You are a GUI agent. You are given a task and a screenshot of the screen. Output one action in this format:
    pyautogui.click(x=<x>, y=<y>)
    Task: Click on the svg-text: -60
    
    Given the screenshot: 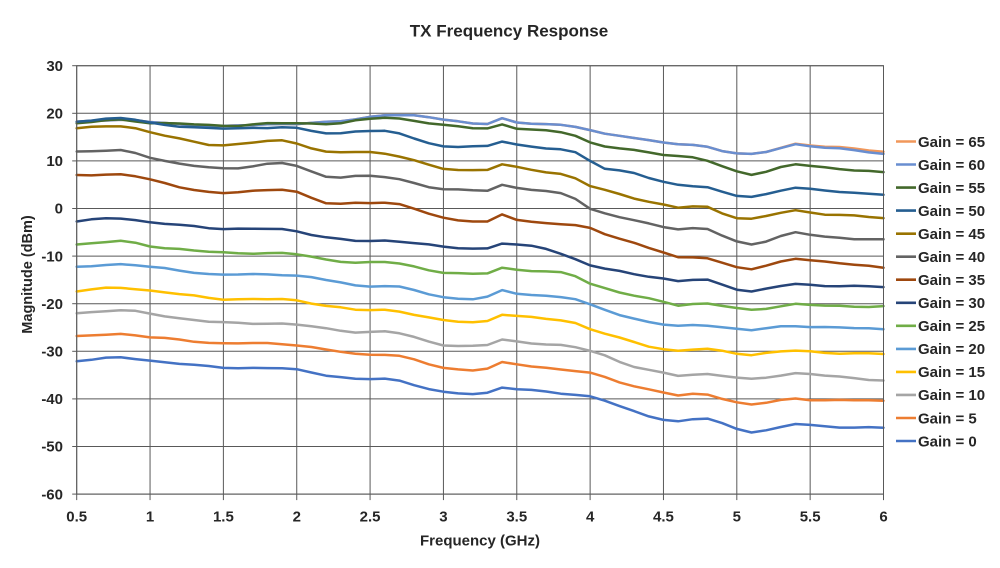 What is the action you would take?
    pyautogui.click(x=52, y=494)
    